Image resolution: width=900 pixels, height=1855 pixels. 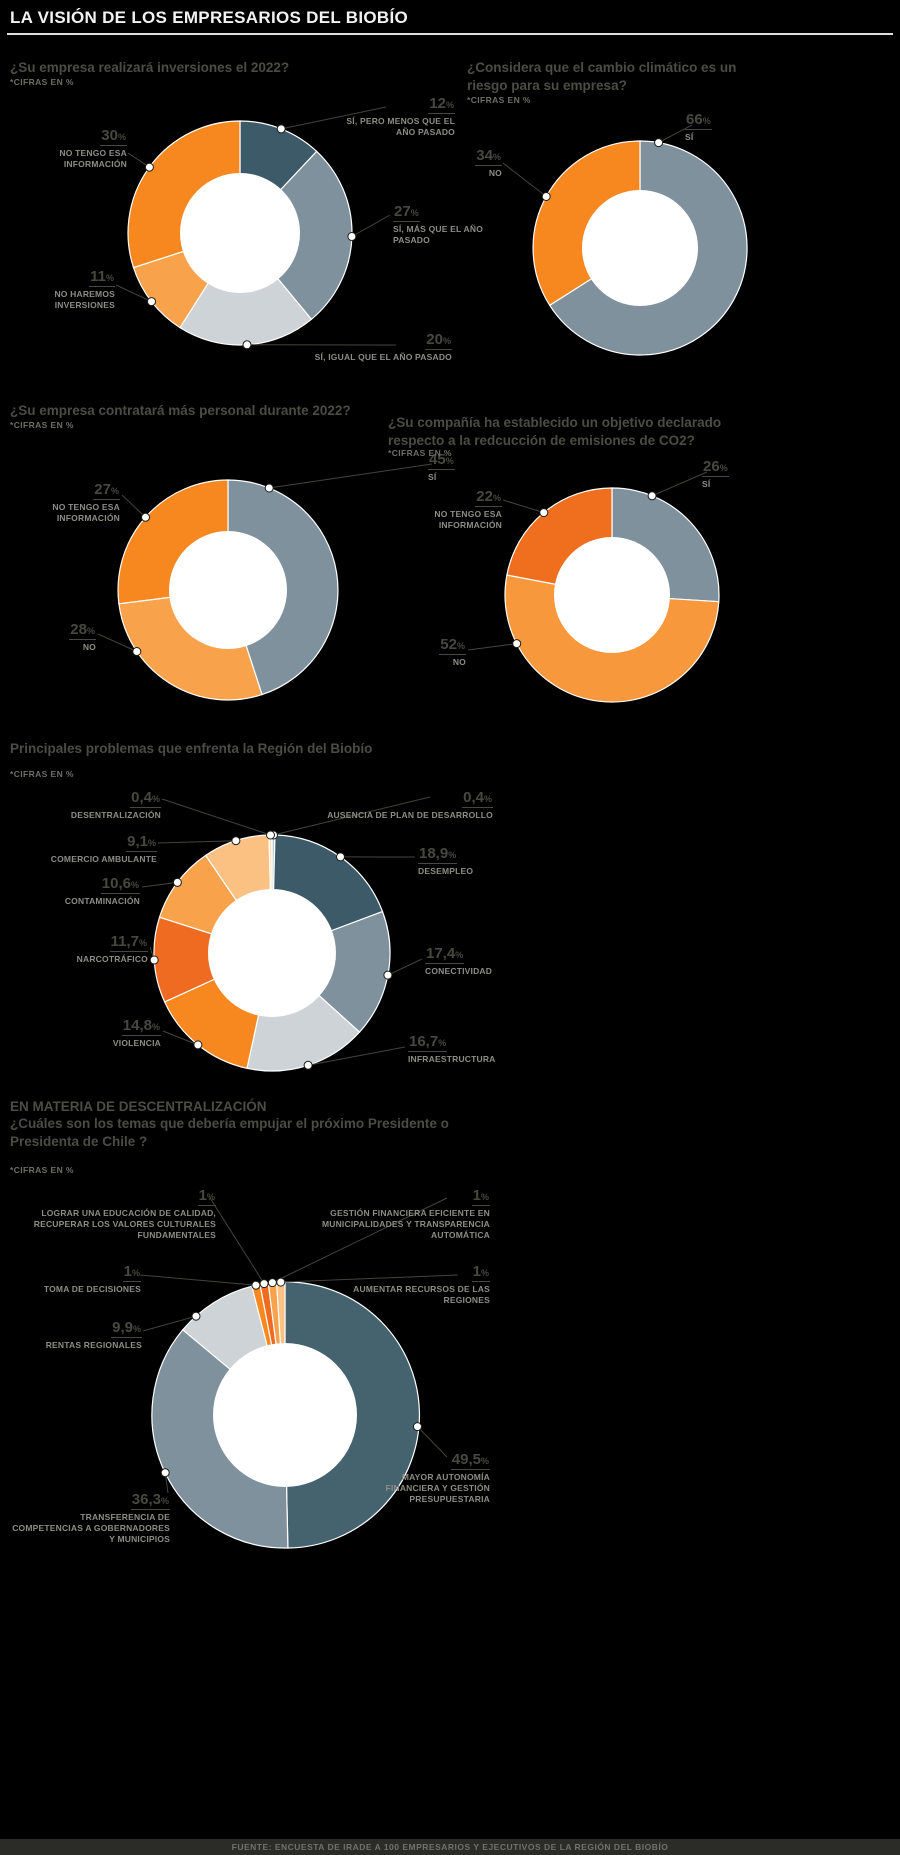 What do you see at coordinates (410, 814) in the screenshot?
I see `slice-text: AUSENCIA DE PLAN DE DESARROLLO` at bounding box center [410, 814].